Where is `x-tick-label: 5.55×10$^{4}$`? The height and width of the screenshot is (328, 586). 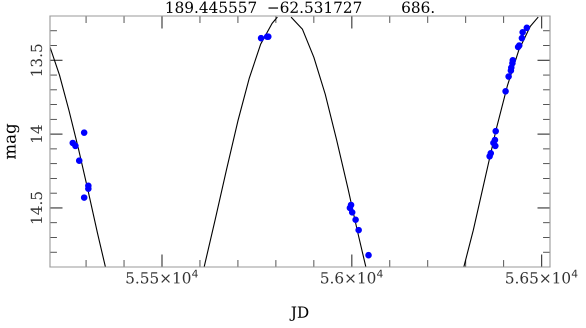 x-tick-label: 5.55×10$^{4}$ is located at coordinates (162, 277).